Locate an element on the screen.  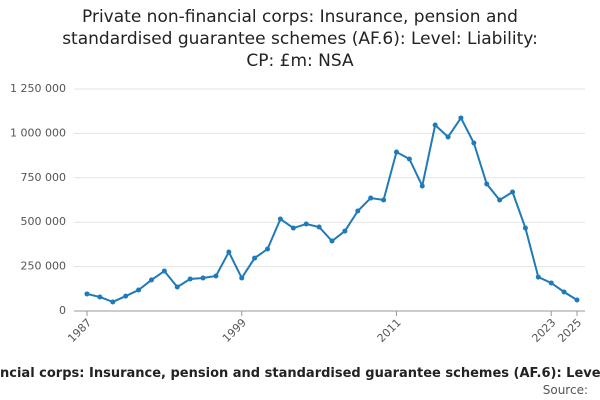
x-tick-label: 1987 is located at coordinates (79, 330).